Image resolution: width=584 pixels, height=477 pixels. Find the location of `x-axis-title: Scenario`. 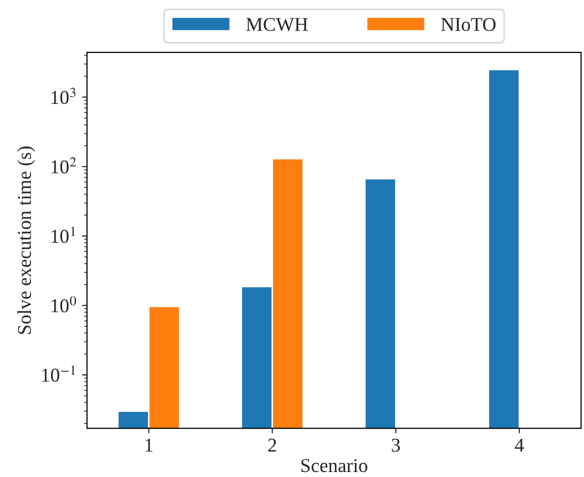

x-axis-title: Scenario is located at coordinates (334, 465).